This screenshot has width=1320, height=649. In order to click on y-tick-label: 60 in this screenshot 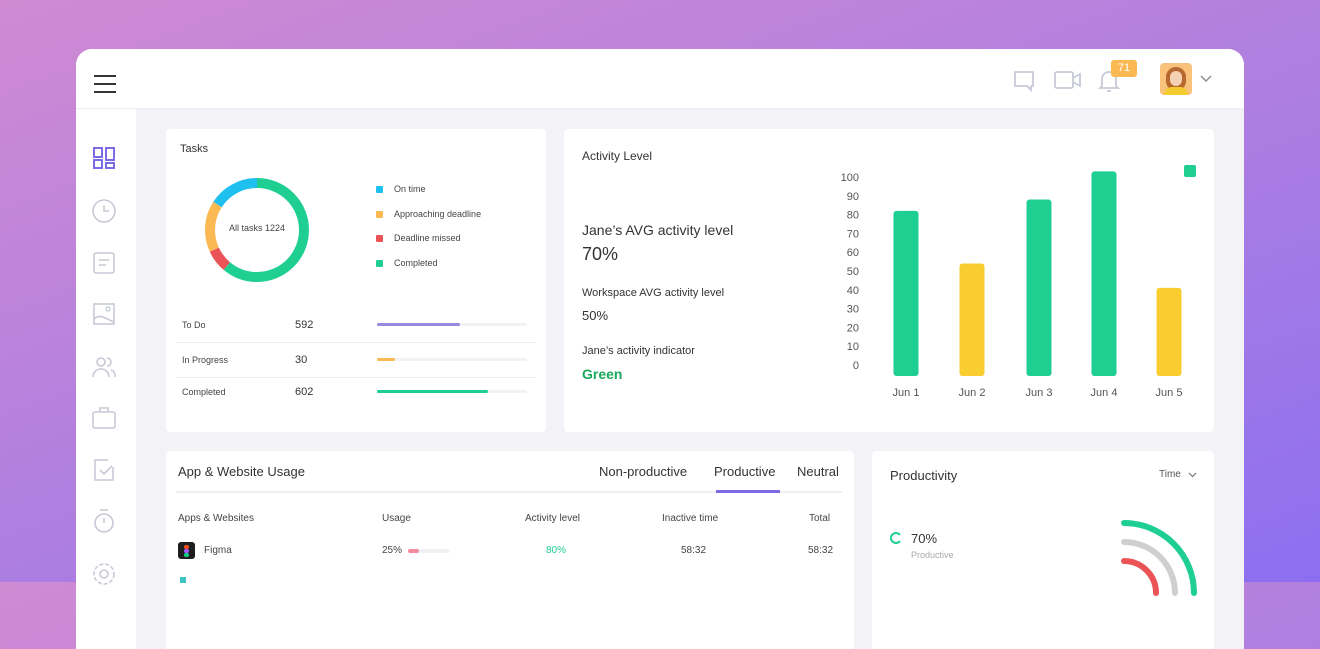, I will do `click(853, 253)`.